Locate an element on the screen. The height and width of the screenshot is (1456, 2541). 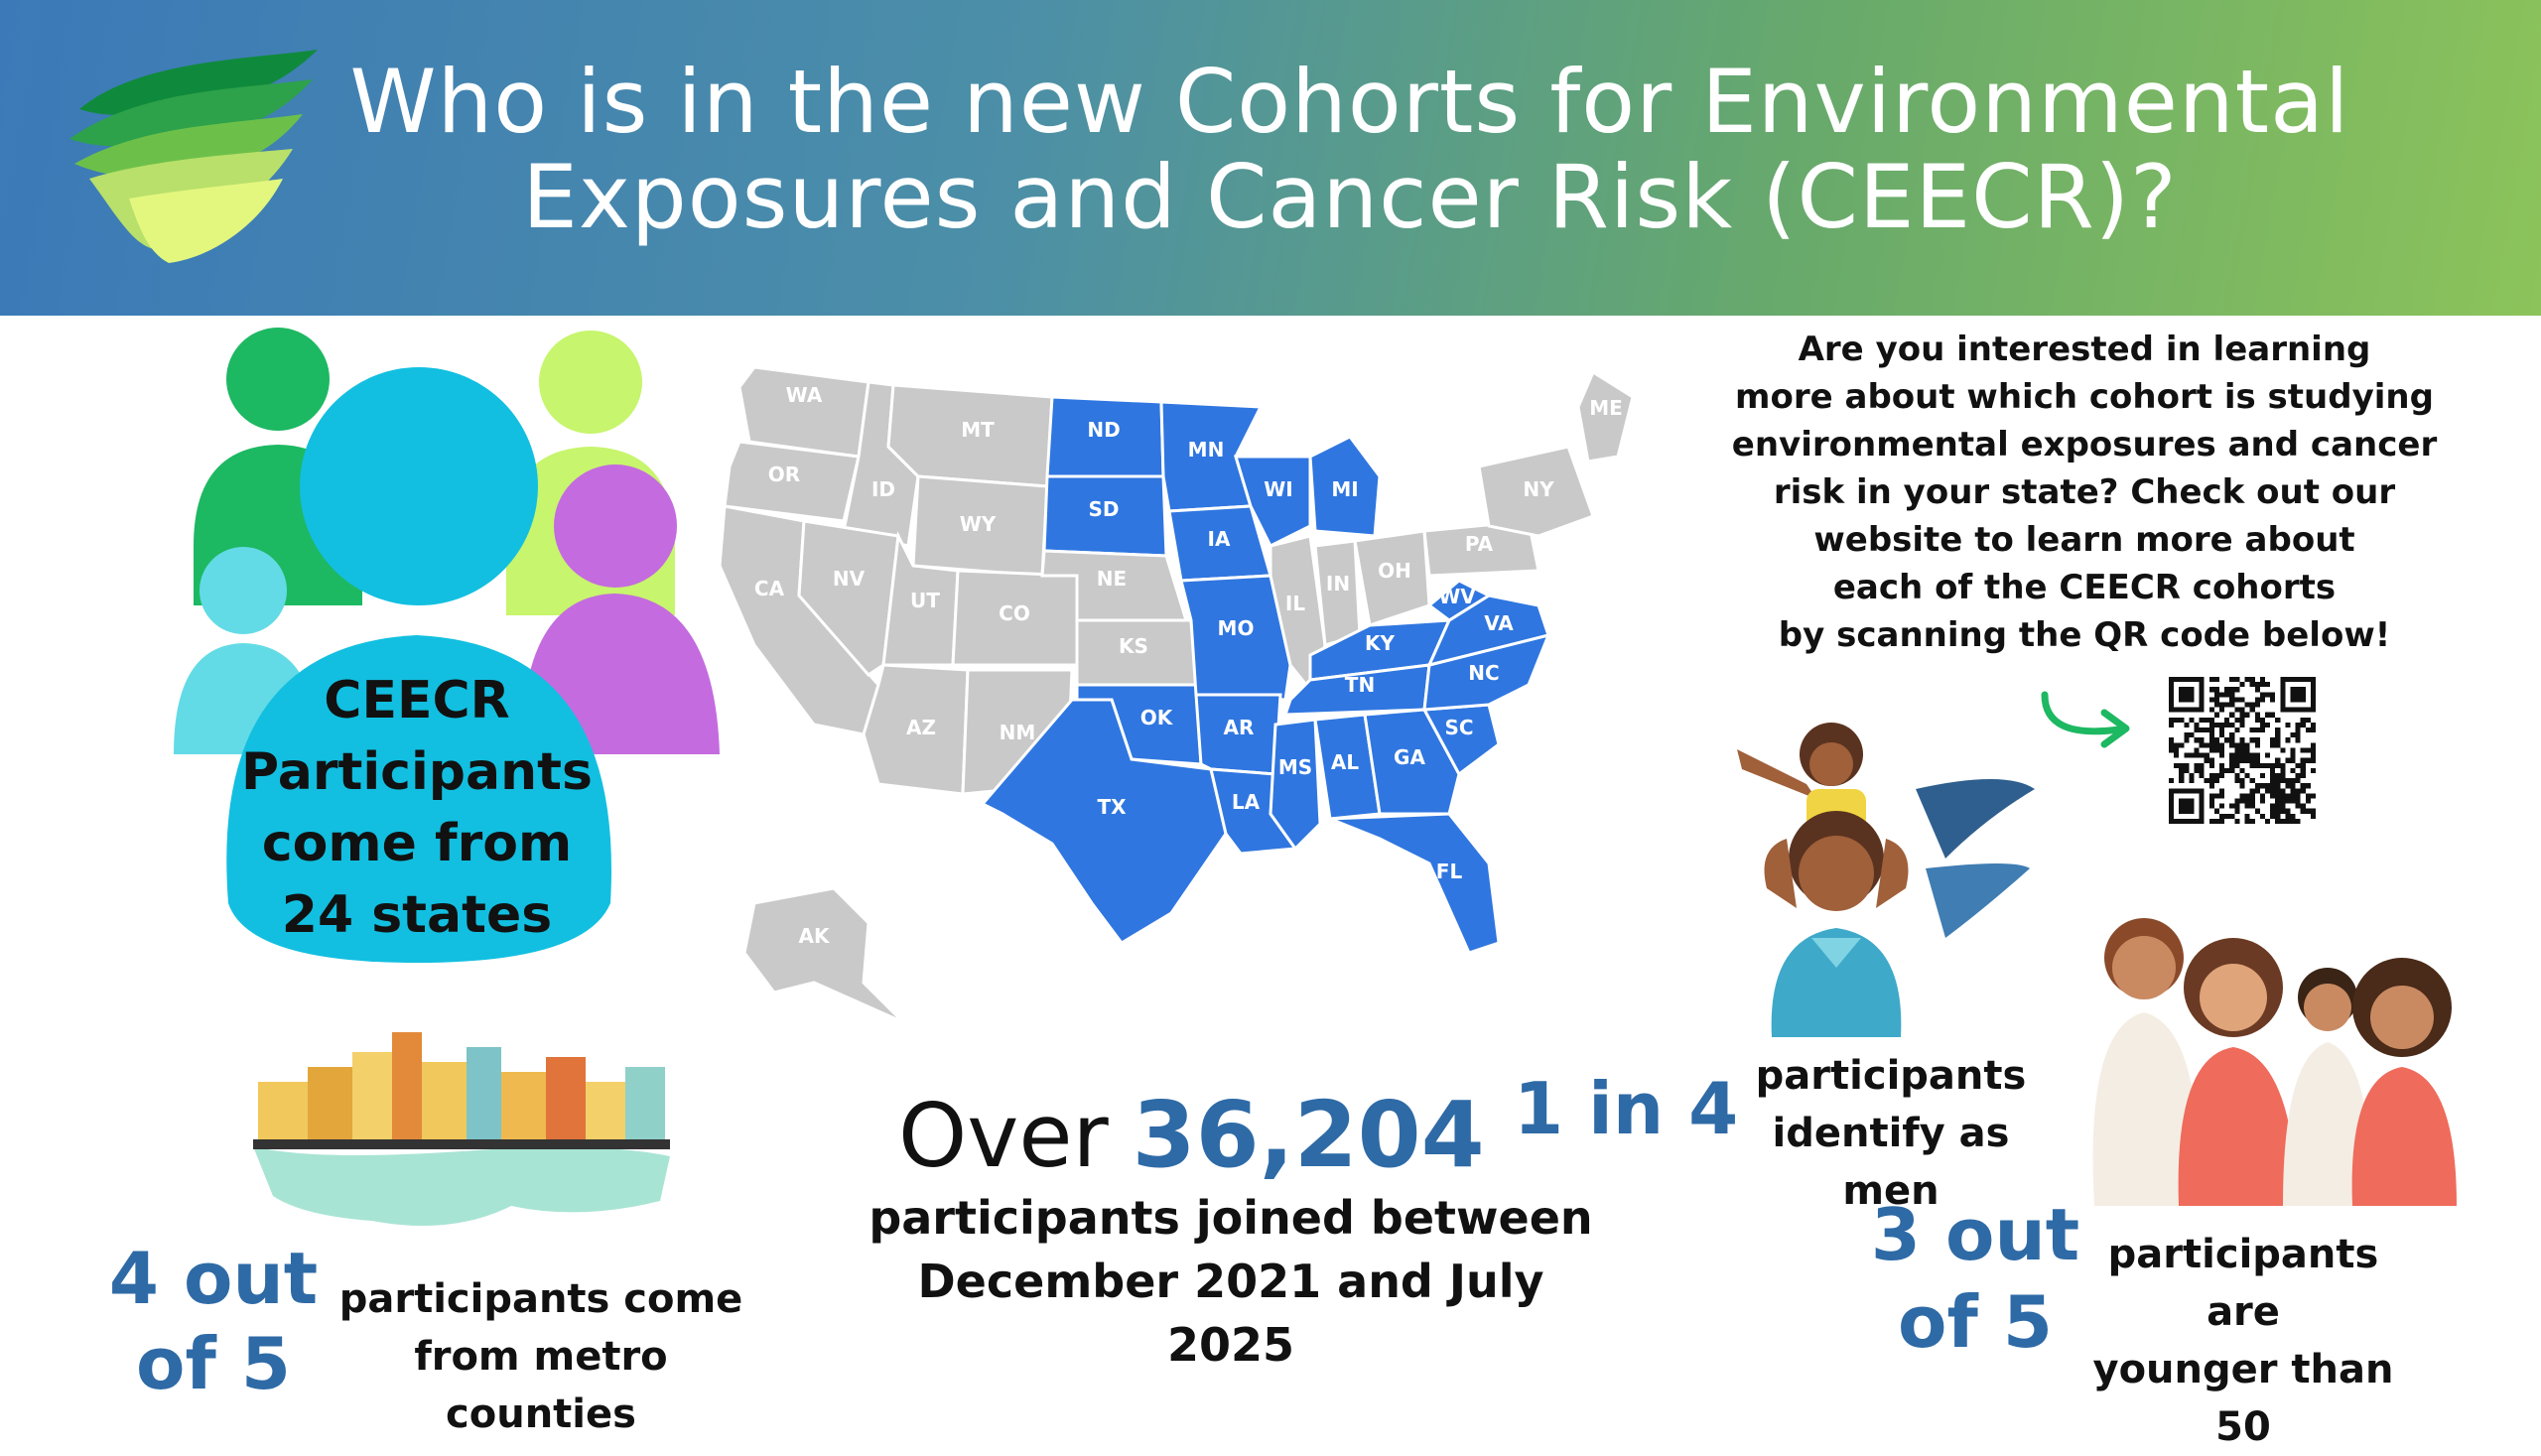
young-ratio-line-2: of 5 is located at coordinates (1975, 1322).